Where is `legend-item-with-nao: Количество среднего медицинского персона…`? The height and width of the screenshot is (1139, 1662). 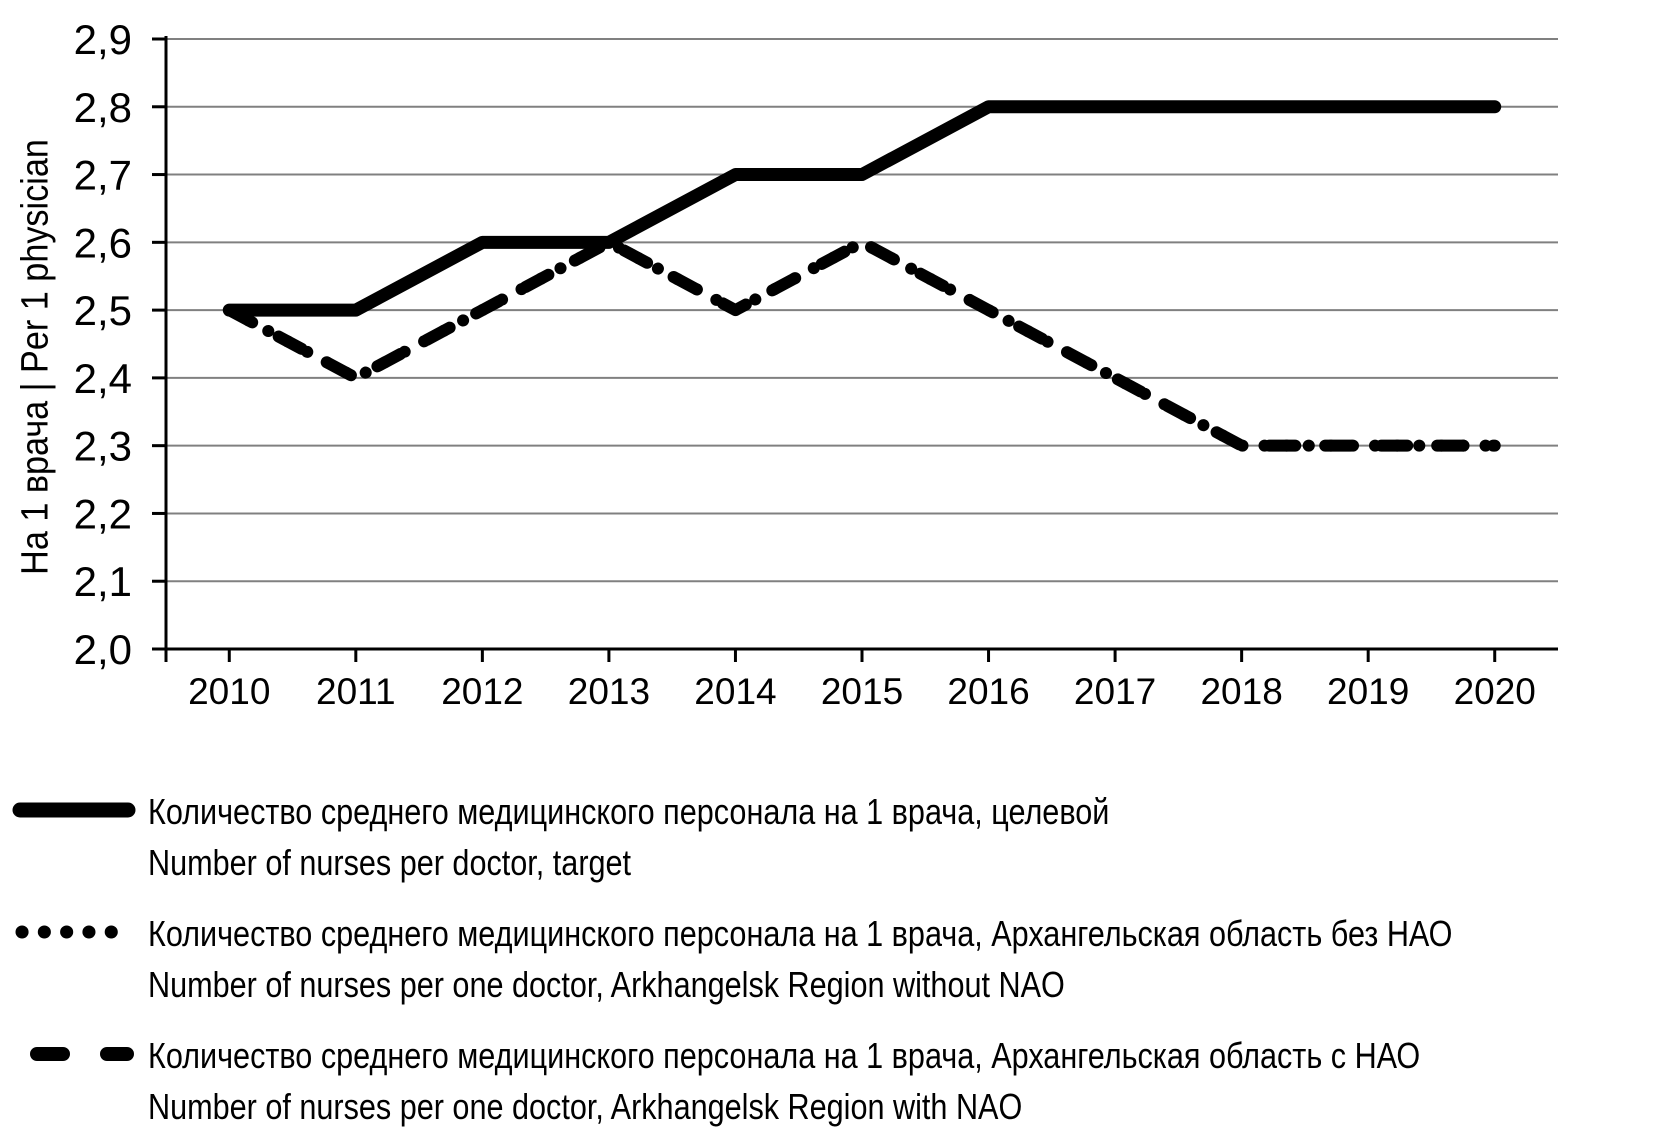 legend-item-with-nao: Количество среднего медицинского персона… is located at coordinates (828, 1081).